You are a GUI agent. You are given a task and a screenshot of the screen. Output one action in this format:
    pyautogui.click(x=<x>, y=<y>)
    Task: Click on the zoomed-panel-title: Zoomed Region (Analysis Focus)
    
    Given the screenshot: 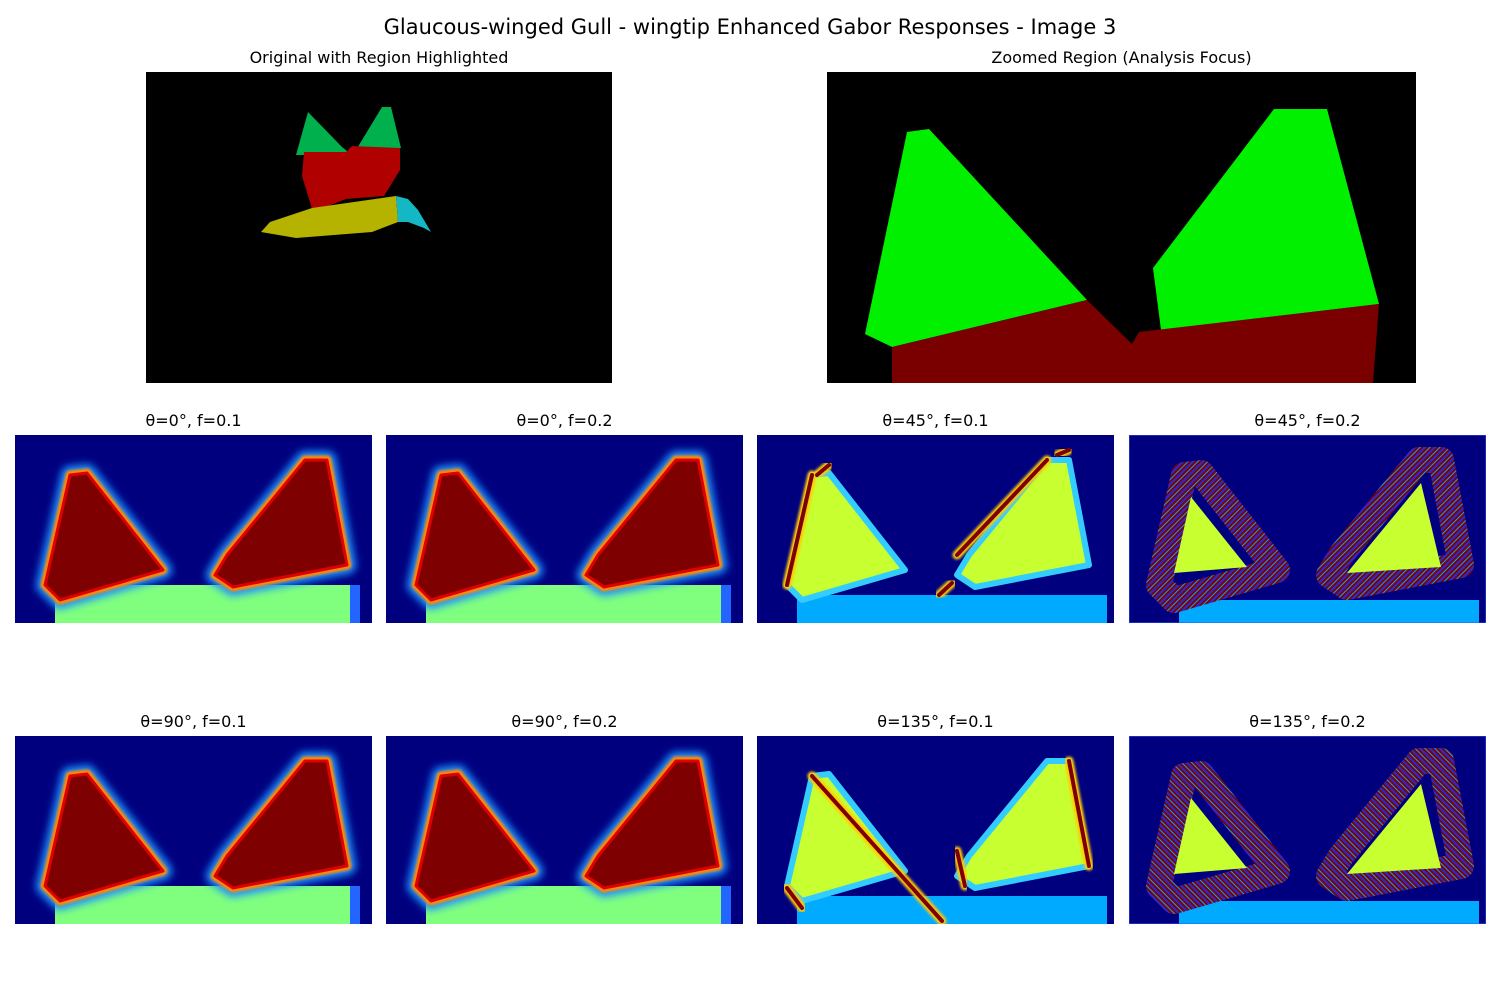 What is the action you would take?
    pyautogui.click(x=1121, y=57)
    